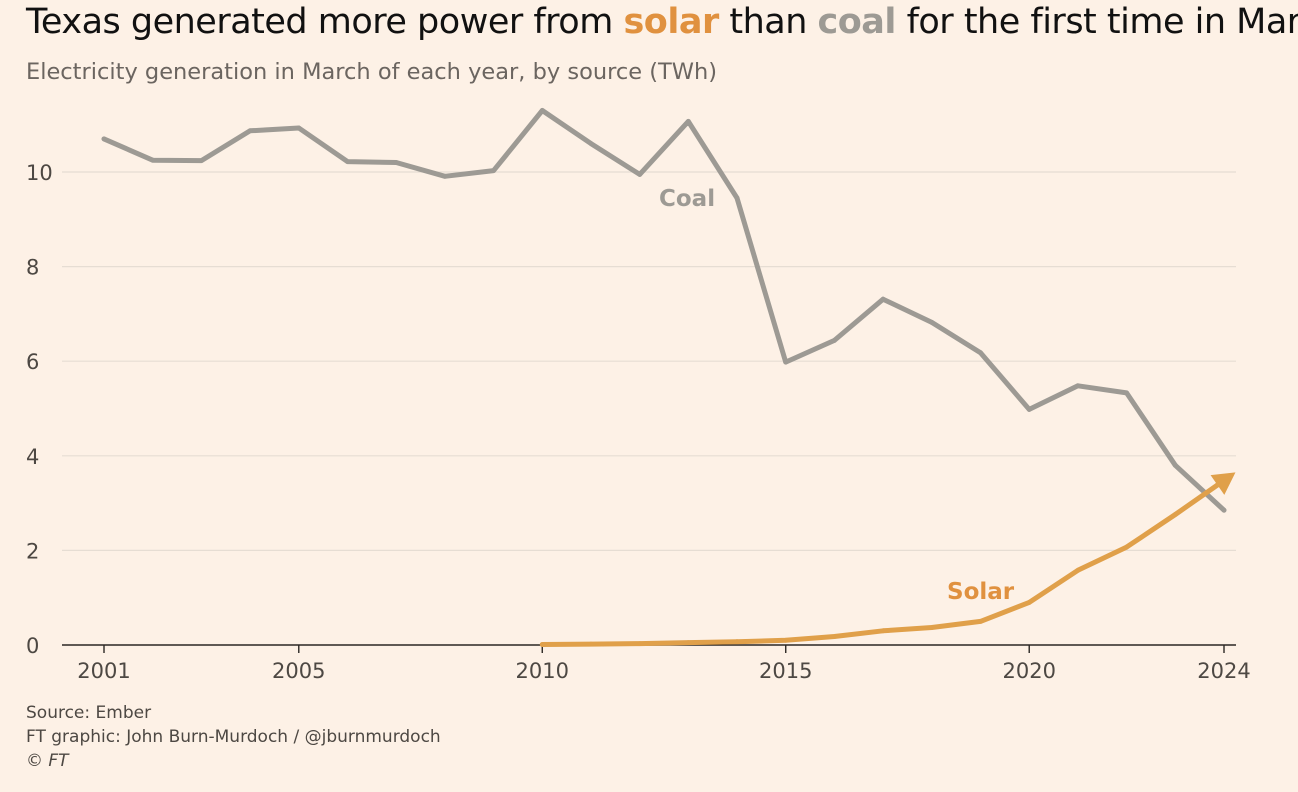 The width and height of the screenshot is (1298, 792). I want to click on title-coal: coal, so click(857, 22).